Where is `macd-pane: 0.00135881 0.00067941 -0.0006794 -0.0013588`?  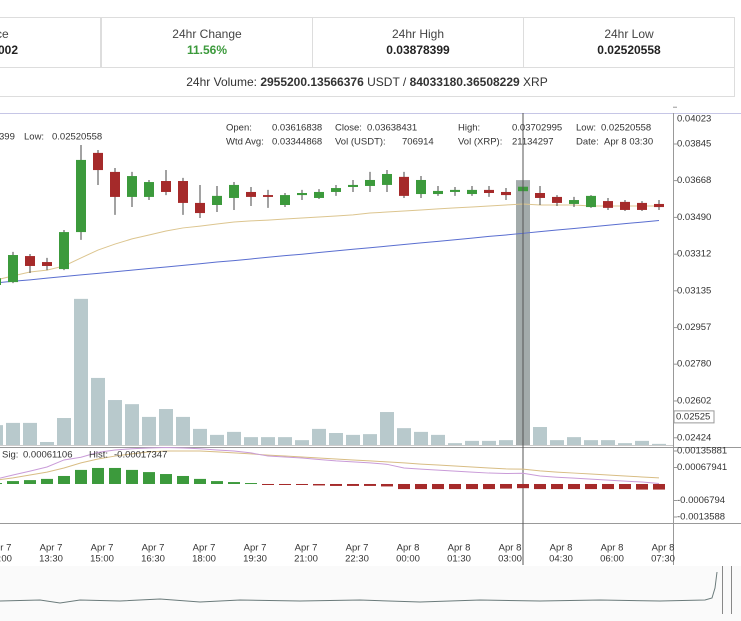
macd-pane: 0.00135881 0.00067941 -0.0006794 -0.0013588 is located at coordinates (363, 484).